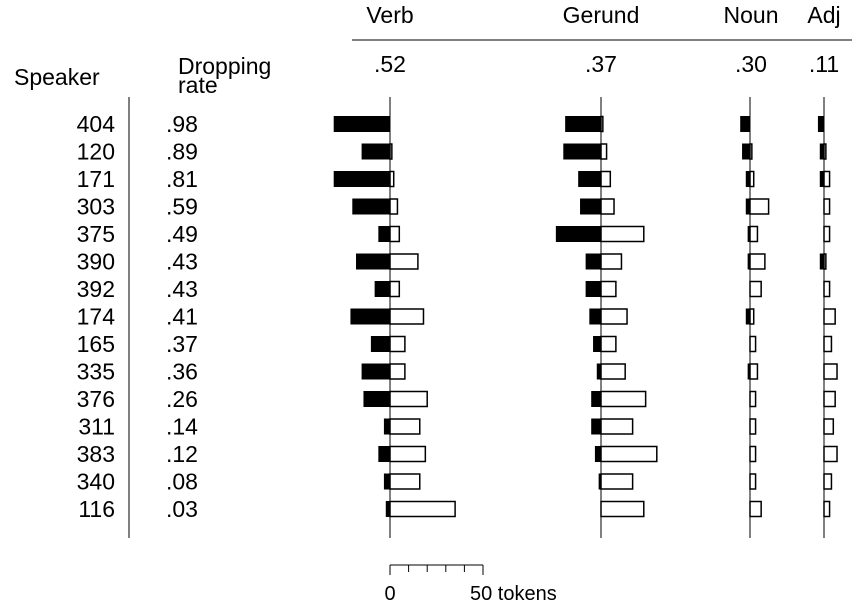 This screenshot has width=864, height=614. I want to click on scale-label-min: 0, so click(389, 594).